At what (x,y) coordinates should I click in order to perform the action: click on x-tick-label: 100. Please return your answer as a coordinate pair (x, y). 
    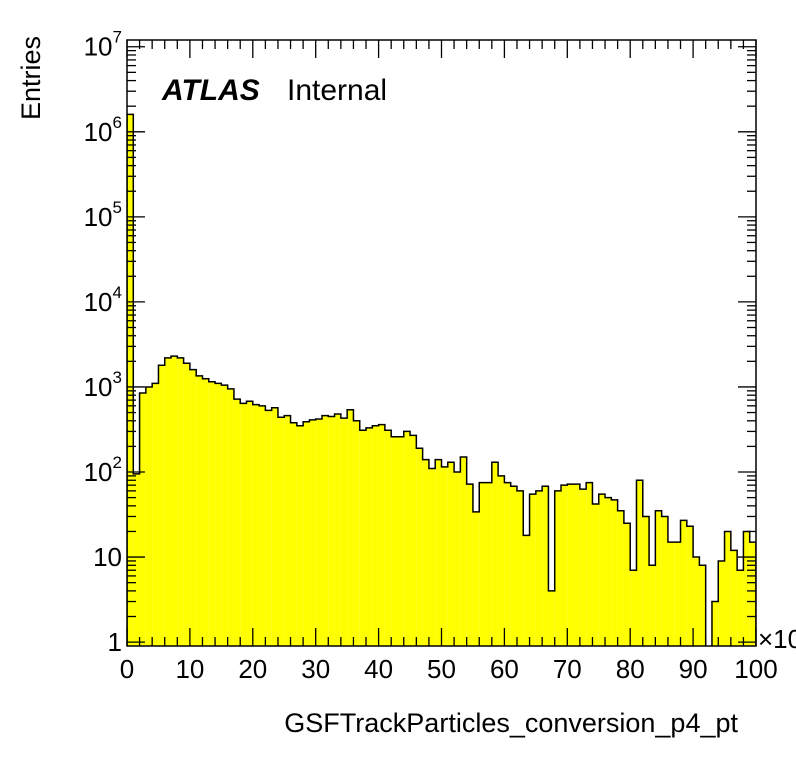
    Looking at the image, I should click on (755, 669).